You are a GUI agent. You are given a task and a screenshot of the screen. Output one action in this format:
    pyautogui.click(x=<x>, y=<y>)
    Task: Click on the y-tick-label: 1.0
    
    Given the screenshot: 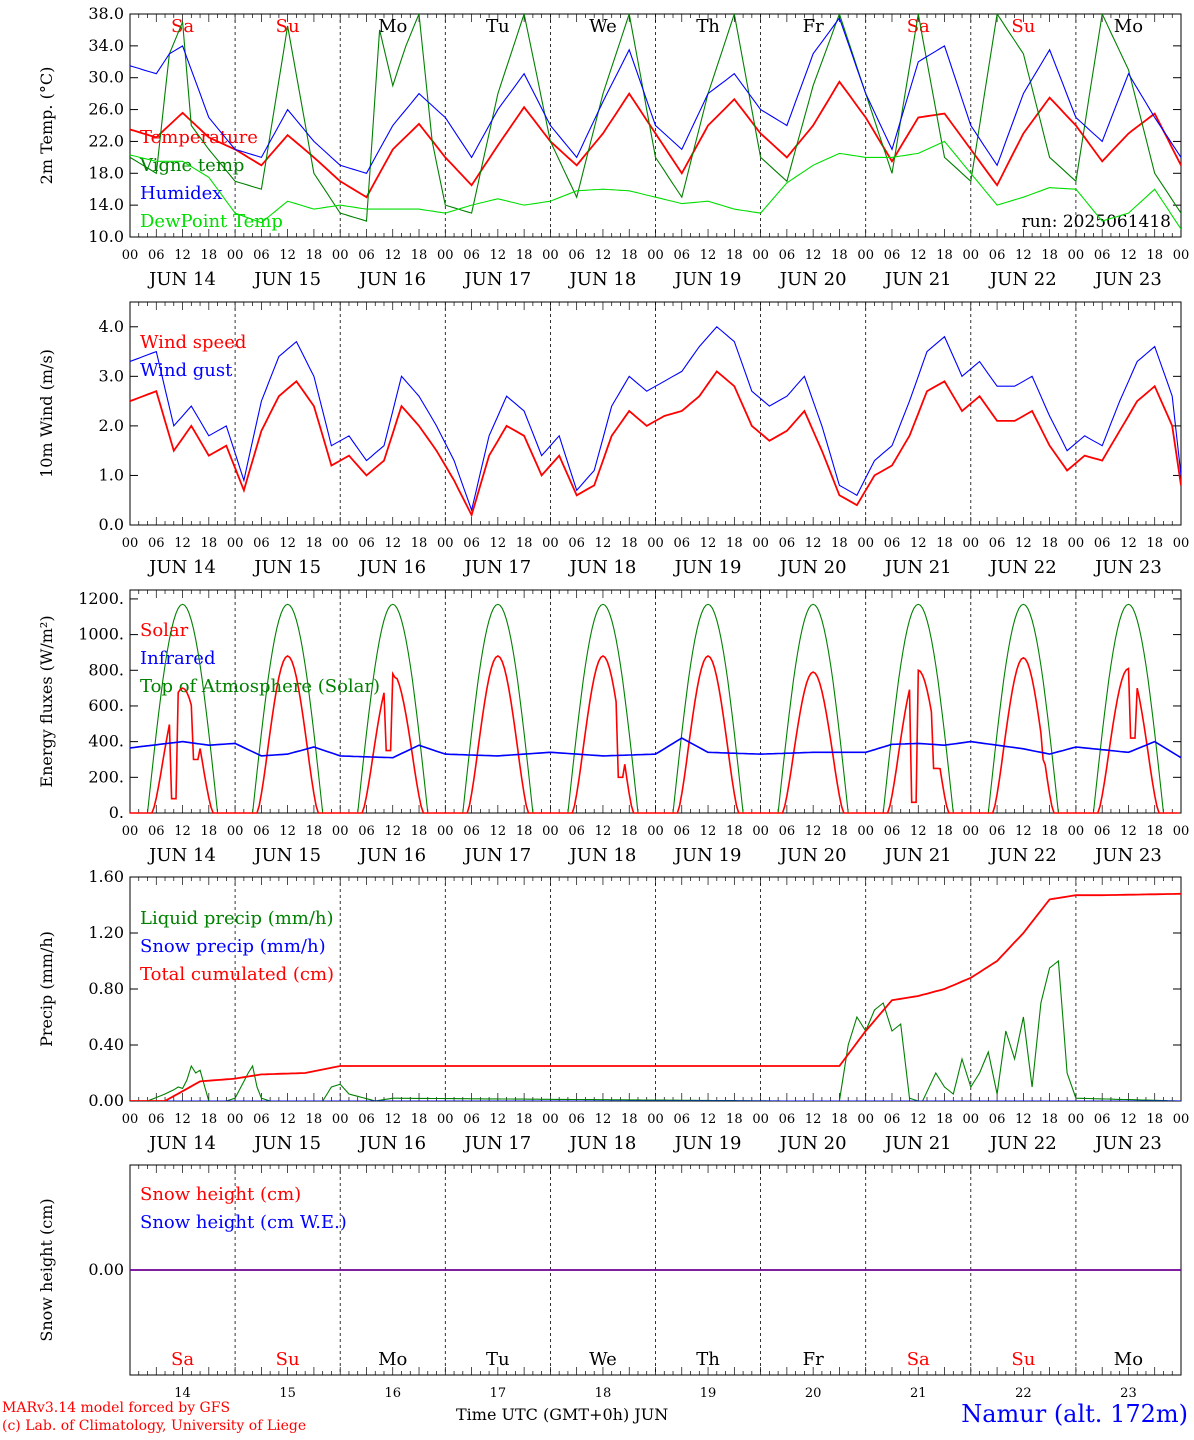 What is the action you would take?
    pyautogui.click(x=111, y=474)
    